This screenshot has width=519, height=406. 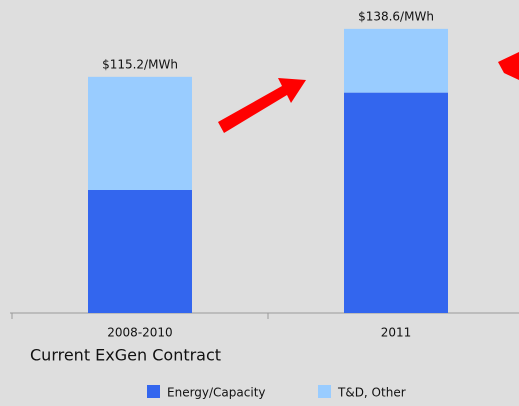 What do you see at coordinates (216, 393) in the screenshot?
I see `legend-label: Energy/Capacity` at bounding box center [216, 393].